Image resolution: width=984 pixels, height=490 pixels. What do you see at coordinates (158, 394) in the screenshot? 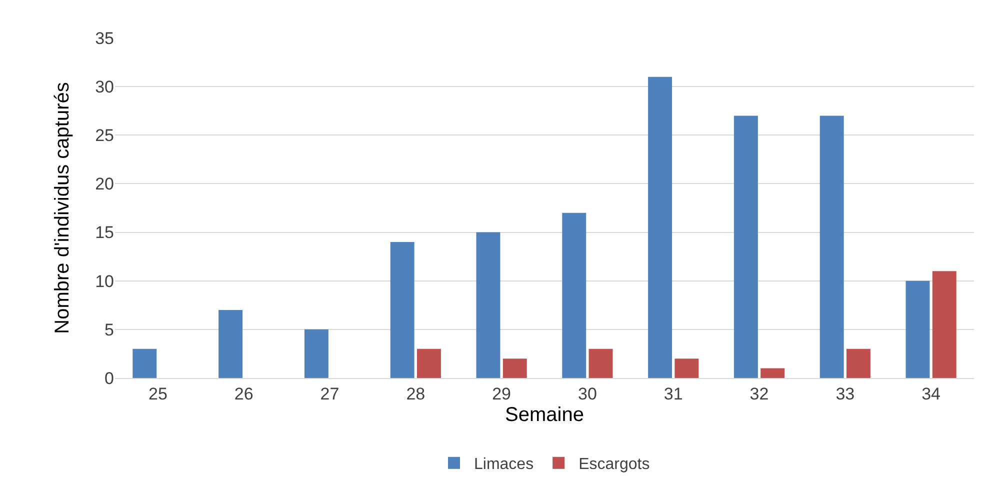
I see `x-tick-label: 25` at bounding box center [158, 394].